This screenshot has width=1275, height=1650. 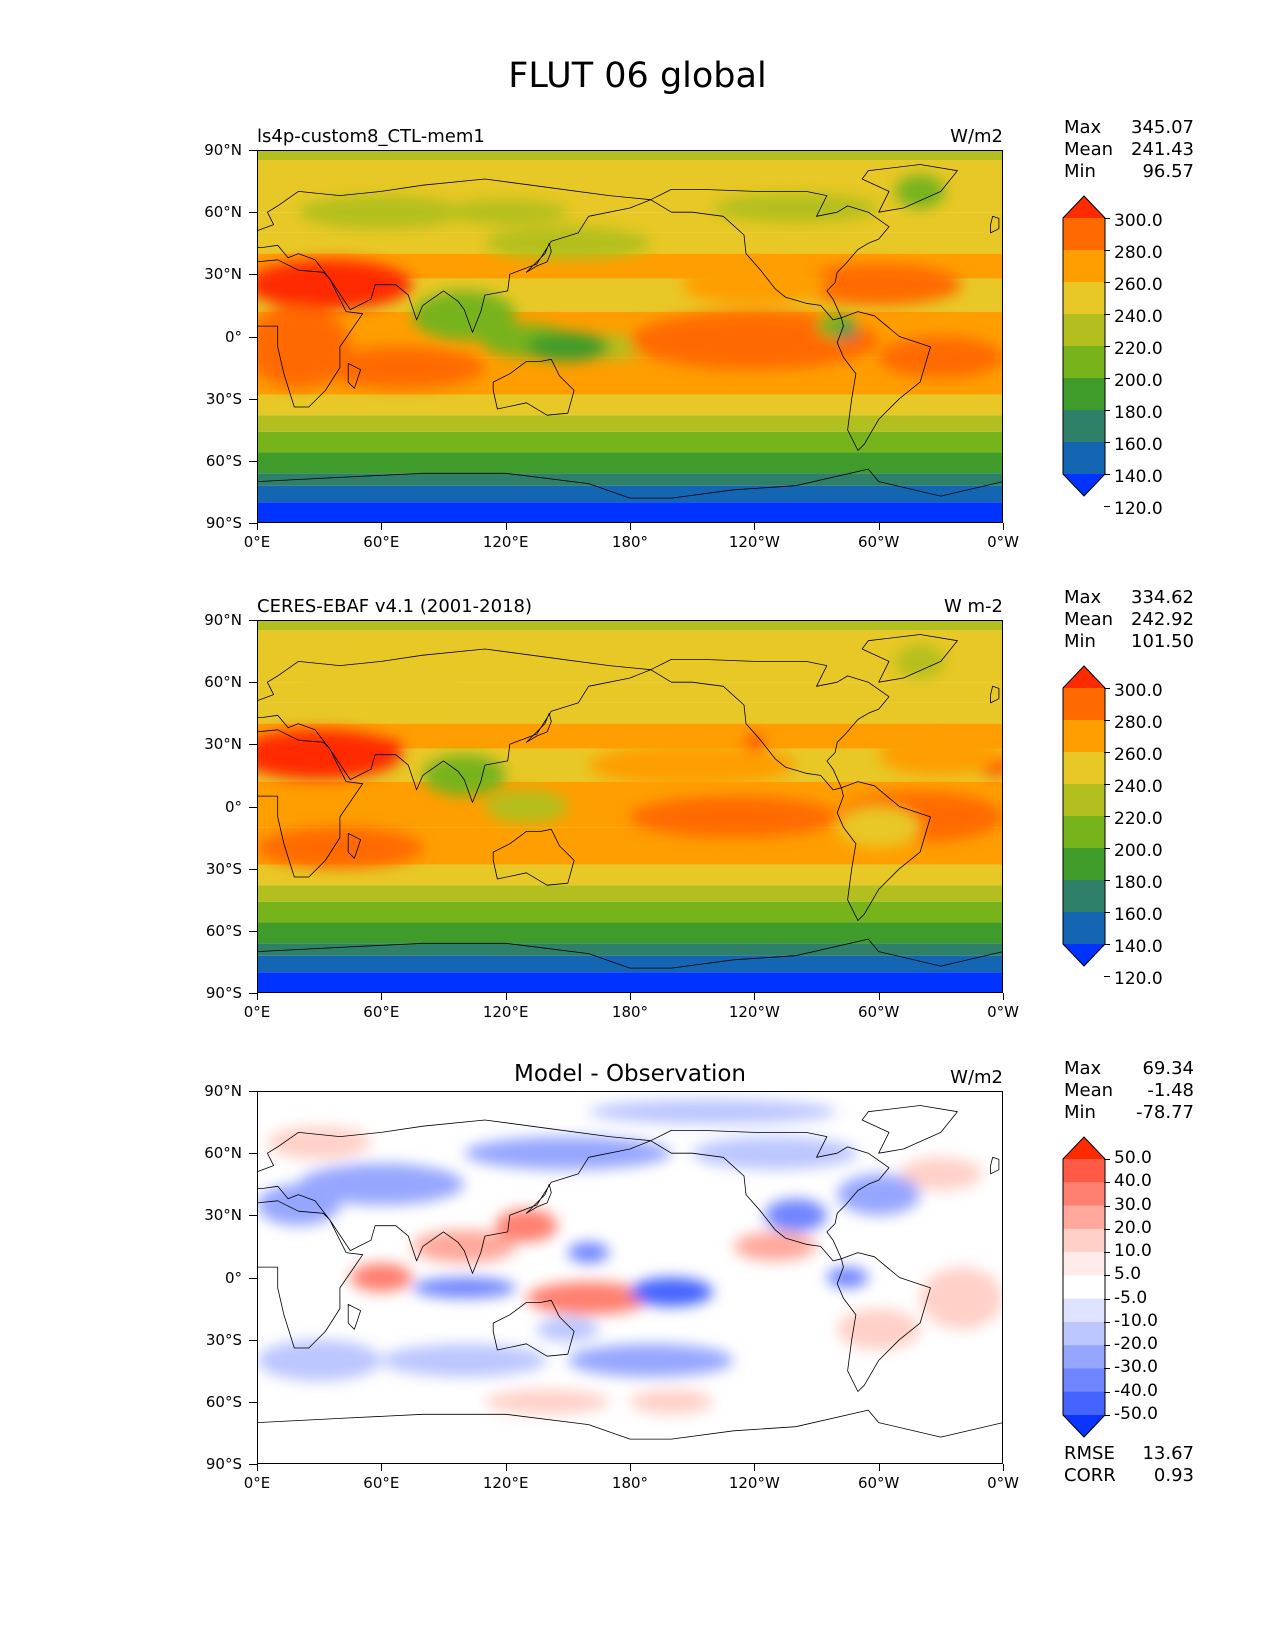 What do you see at coordinates (1138, 755) in the screenshot?
I see `colorbar-label: 260.0` at bounding box center [1138, 755].